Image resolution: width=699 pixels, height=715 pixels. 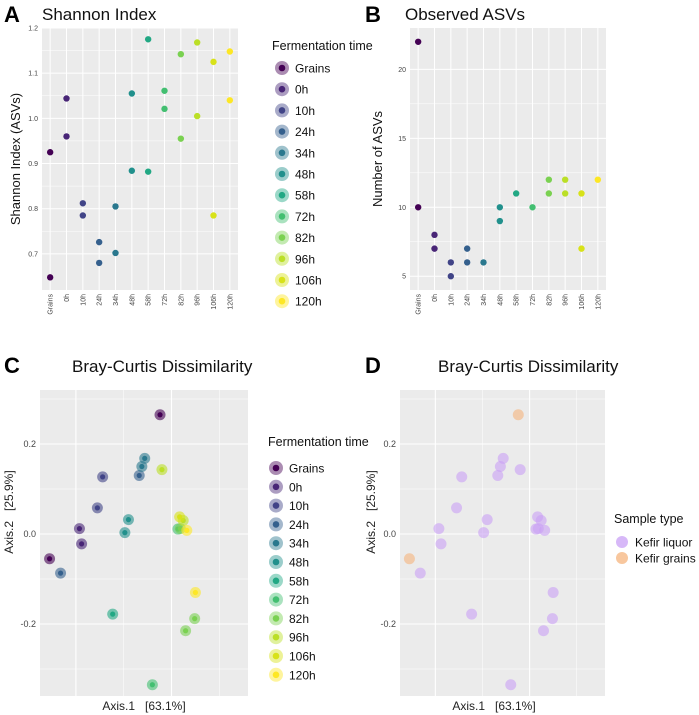 What do you see at coordinates (282, 216) in the screenshot?
I see `legend-key-core-72h` at bounding box center [282, 216].